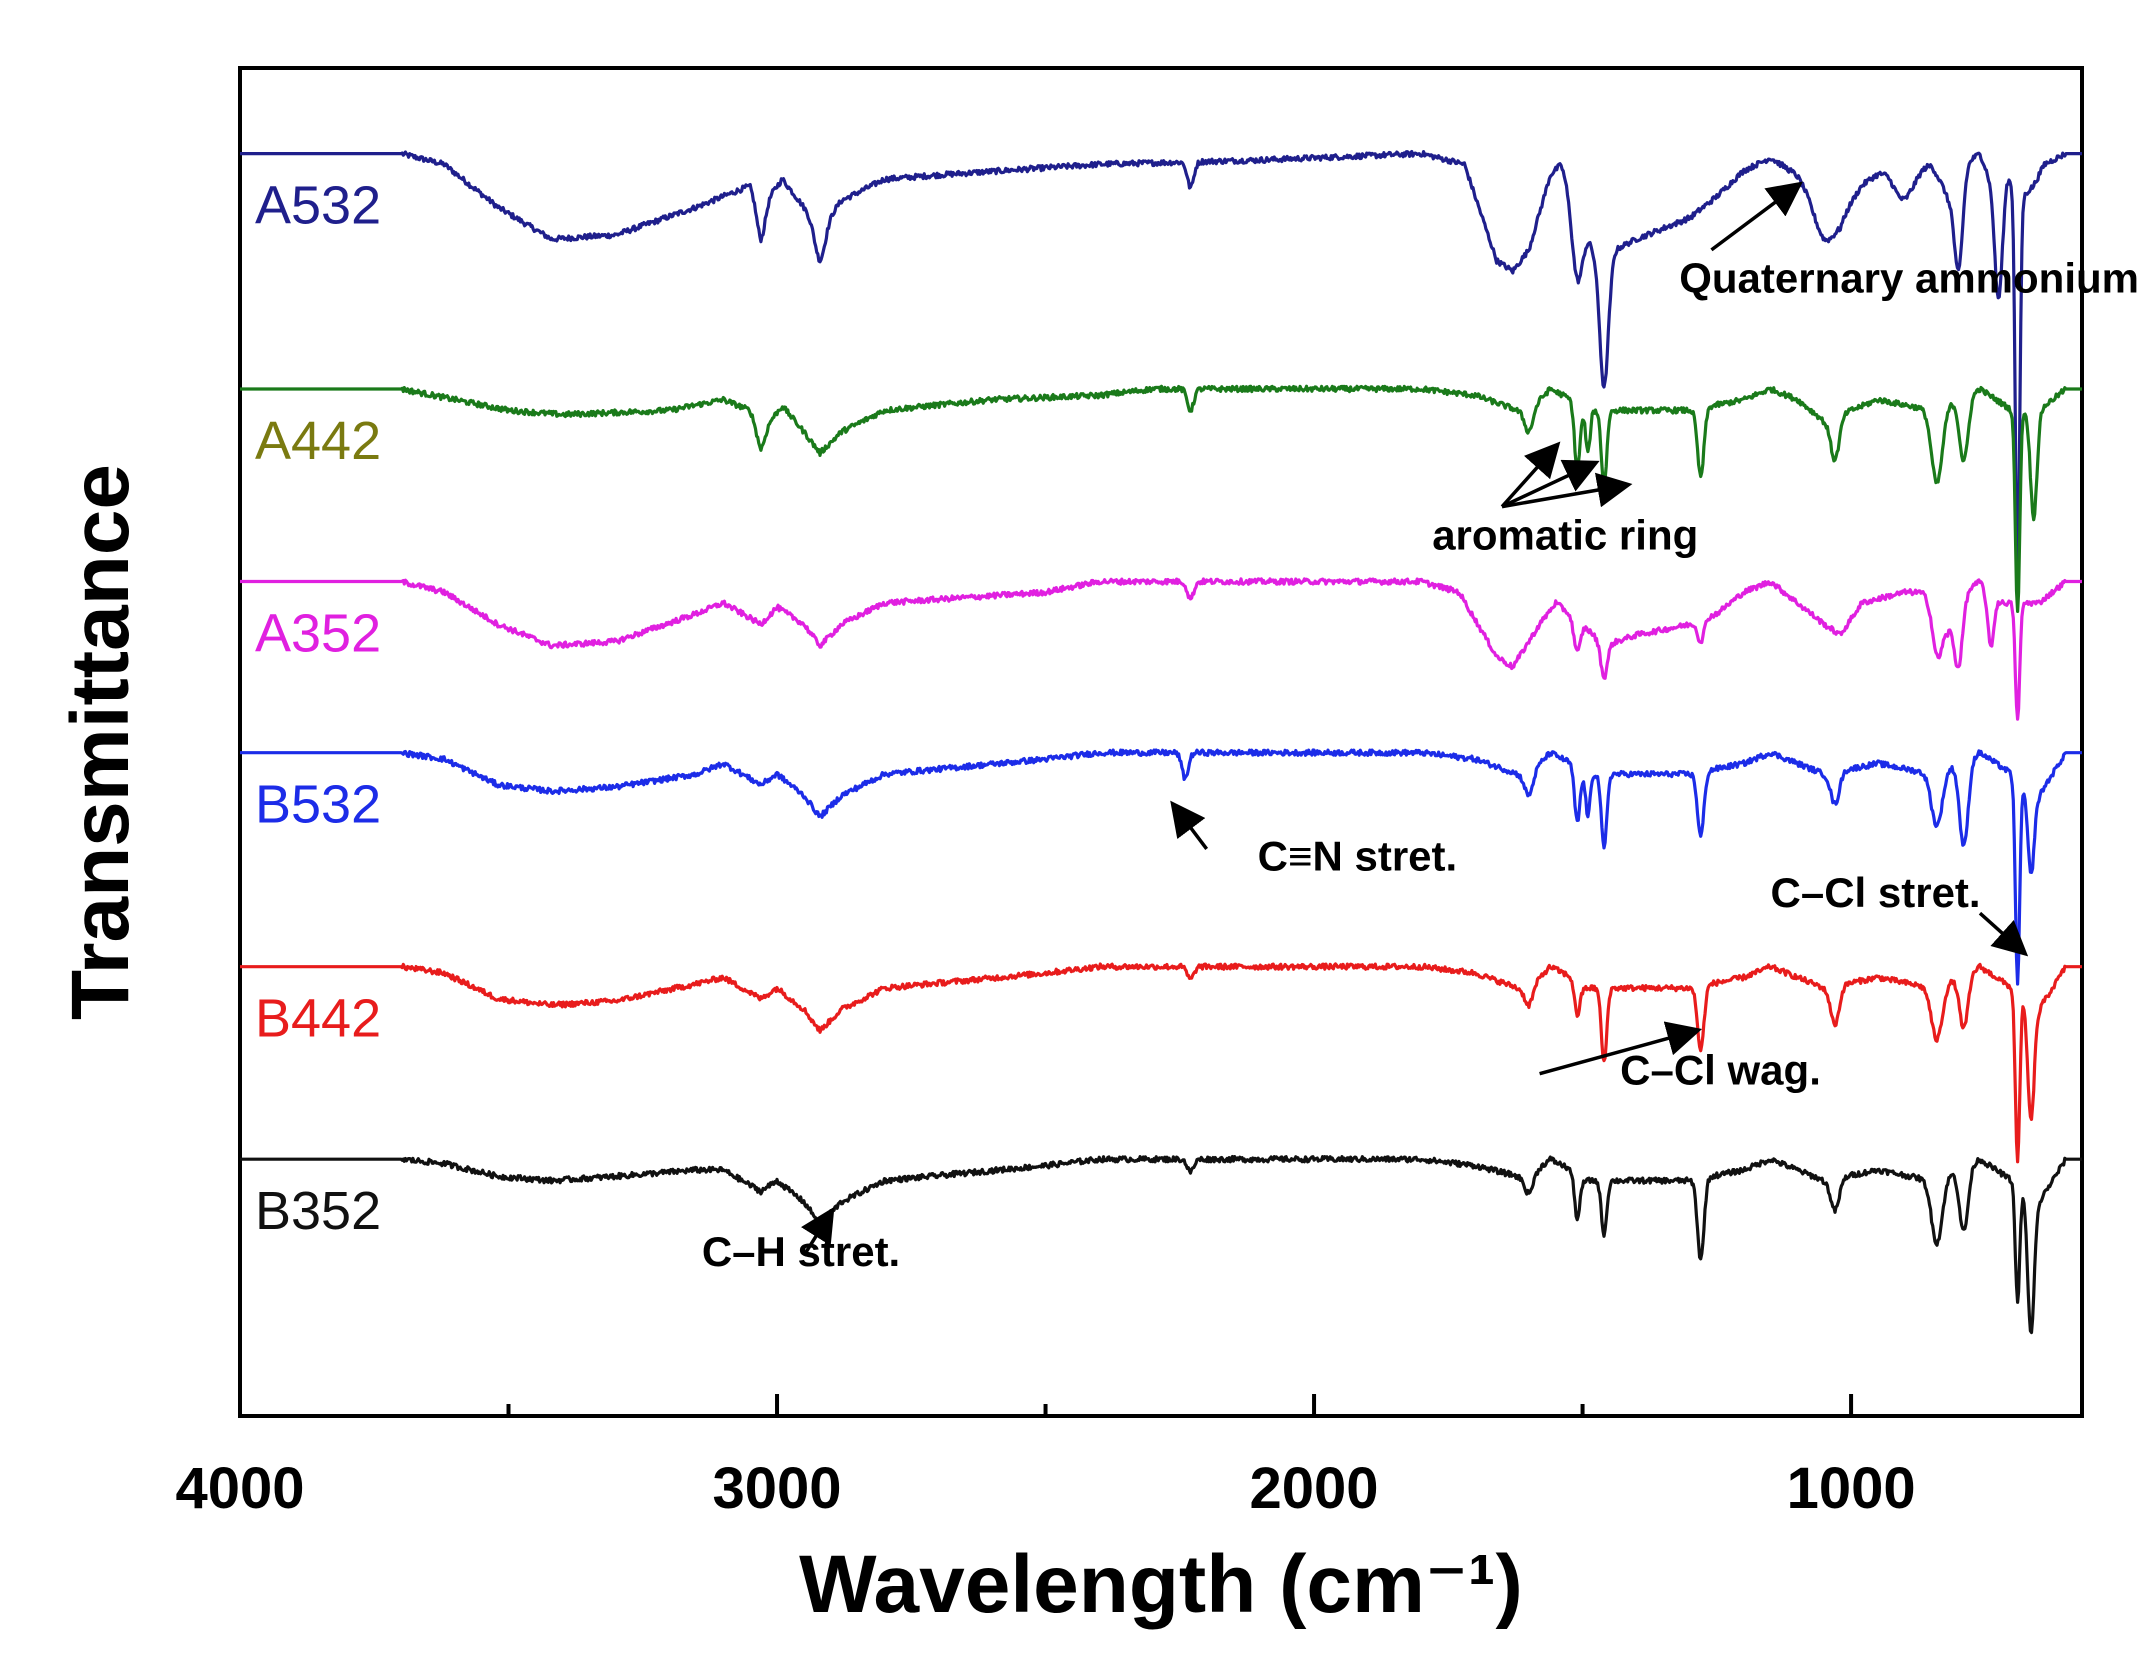  What do you see at coordinates (1161, 1063) in the screenshot?
I see `series-line-b442` at bounding box center [1161, 1063].